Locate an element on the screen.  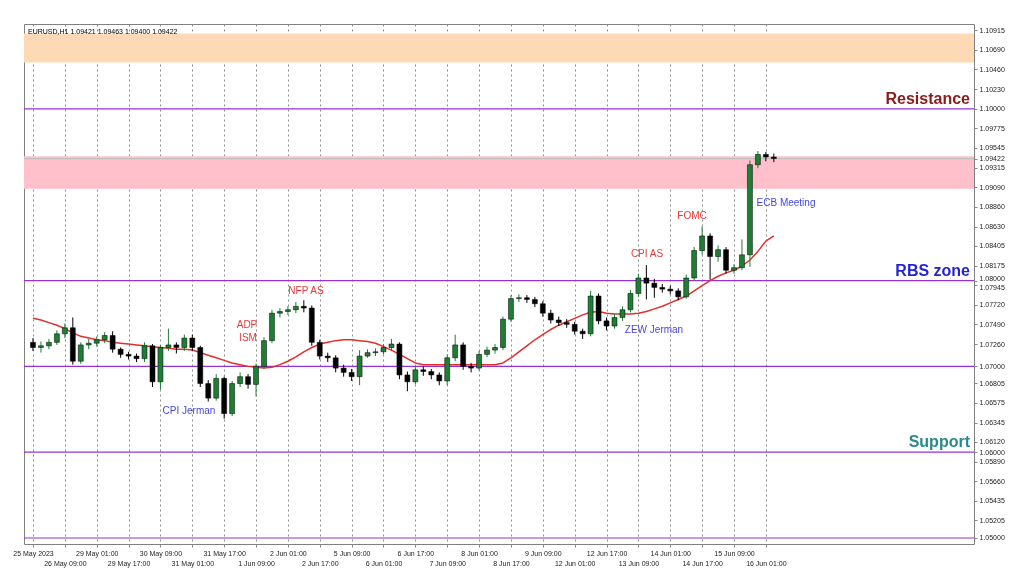
annotation: ADP is located at coordinates (247, 324).